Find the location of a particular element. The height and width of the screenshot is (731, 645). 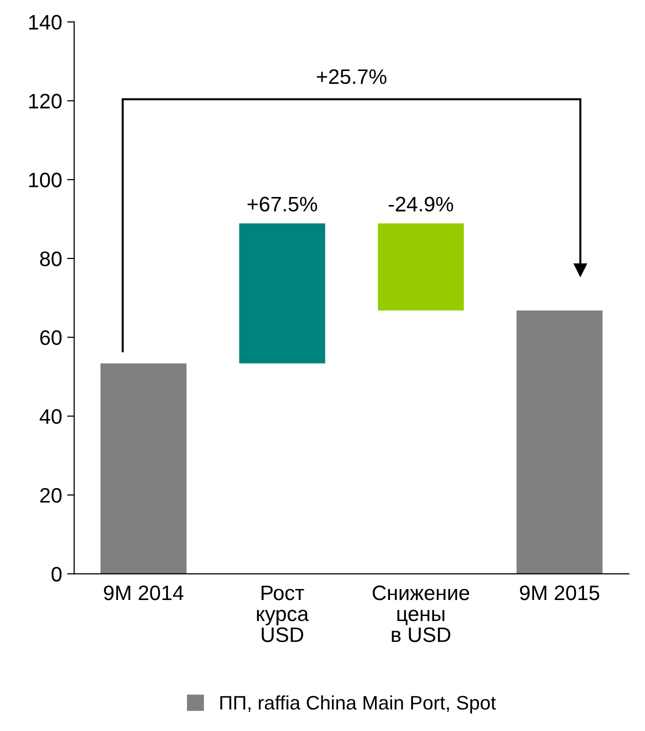

legend-label: ПП, raffia China Main Port, Spot is located at coordinates (358, 704).